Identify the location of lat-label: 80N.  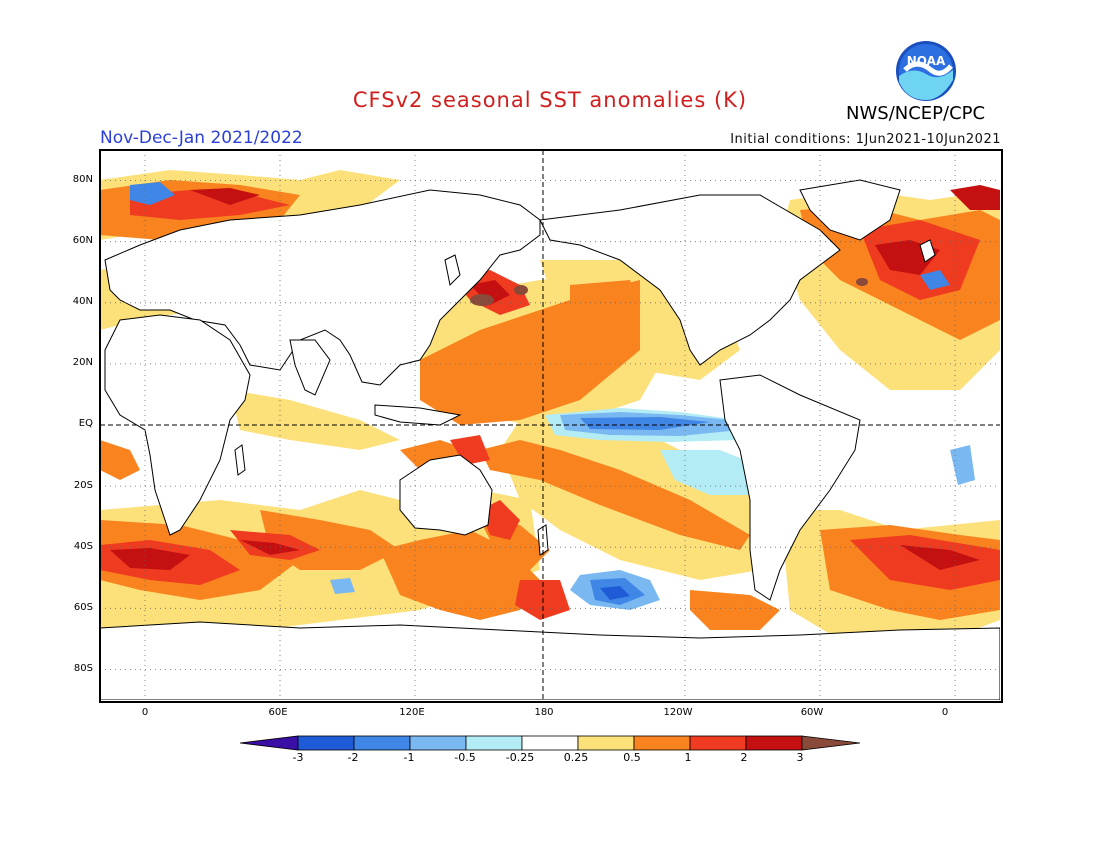
(82, 179).